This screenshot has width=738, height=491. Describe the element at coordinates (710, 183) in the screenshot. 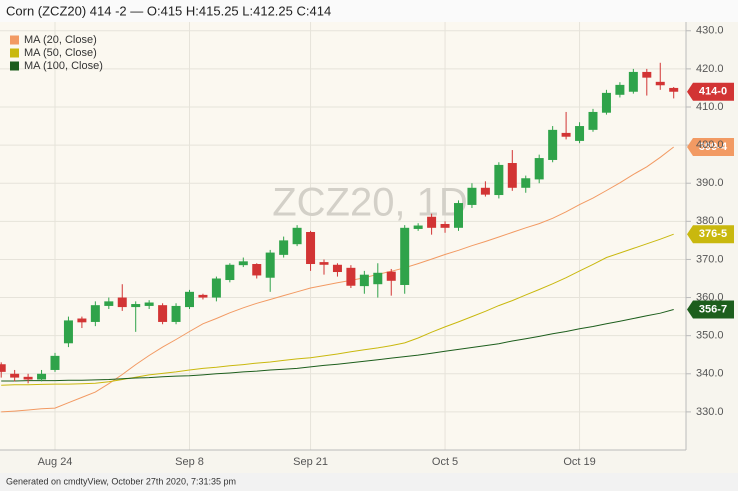

I see `y-tick-label: 390.0` at that location.